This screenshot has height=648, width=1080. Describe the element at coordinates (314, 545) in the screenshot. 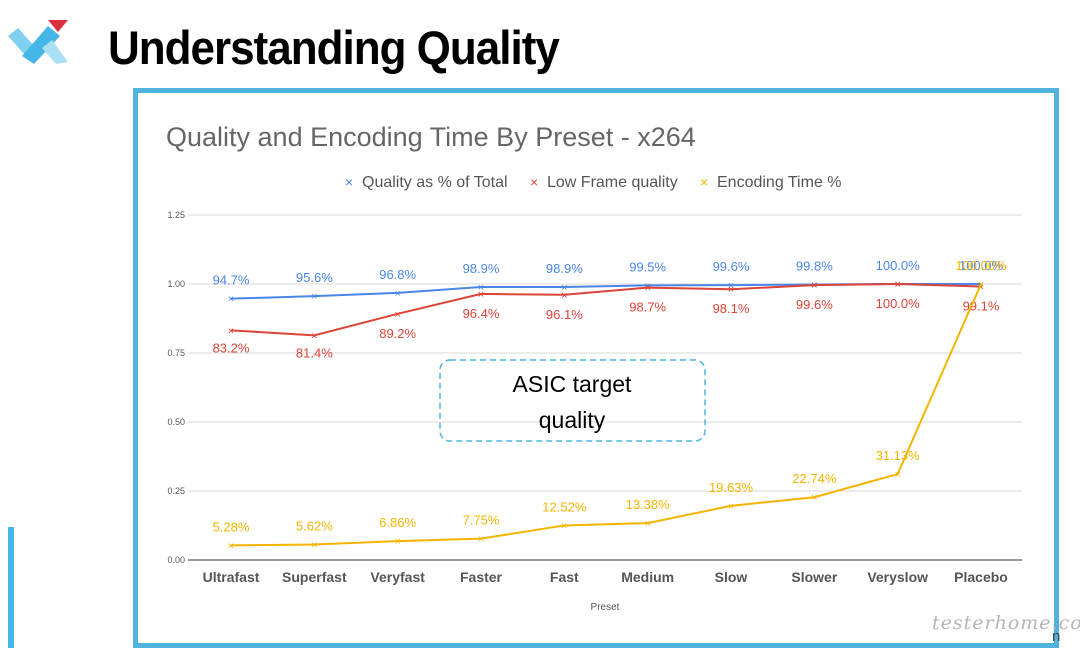

I see `data-point-2-1: ×` at that location.